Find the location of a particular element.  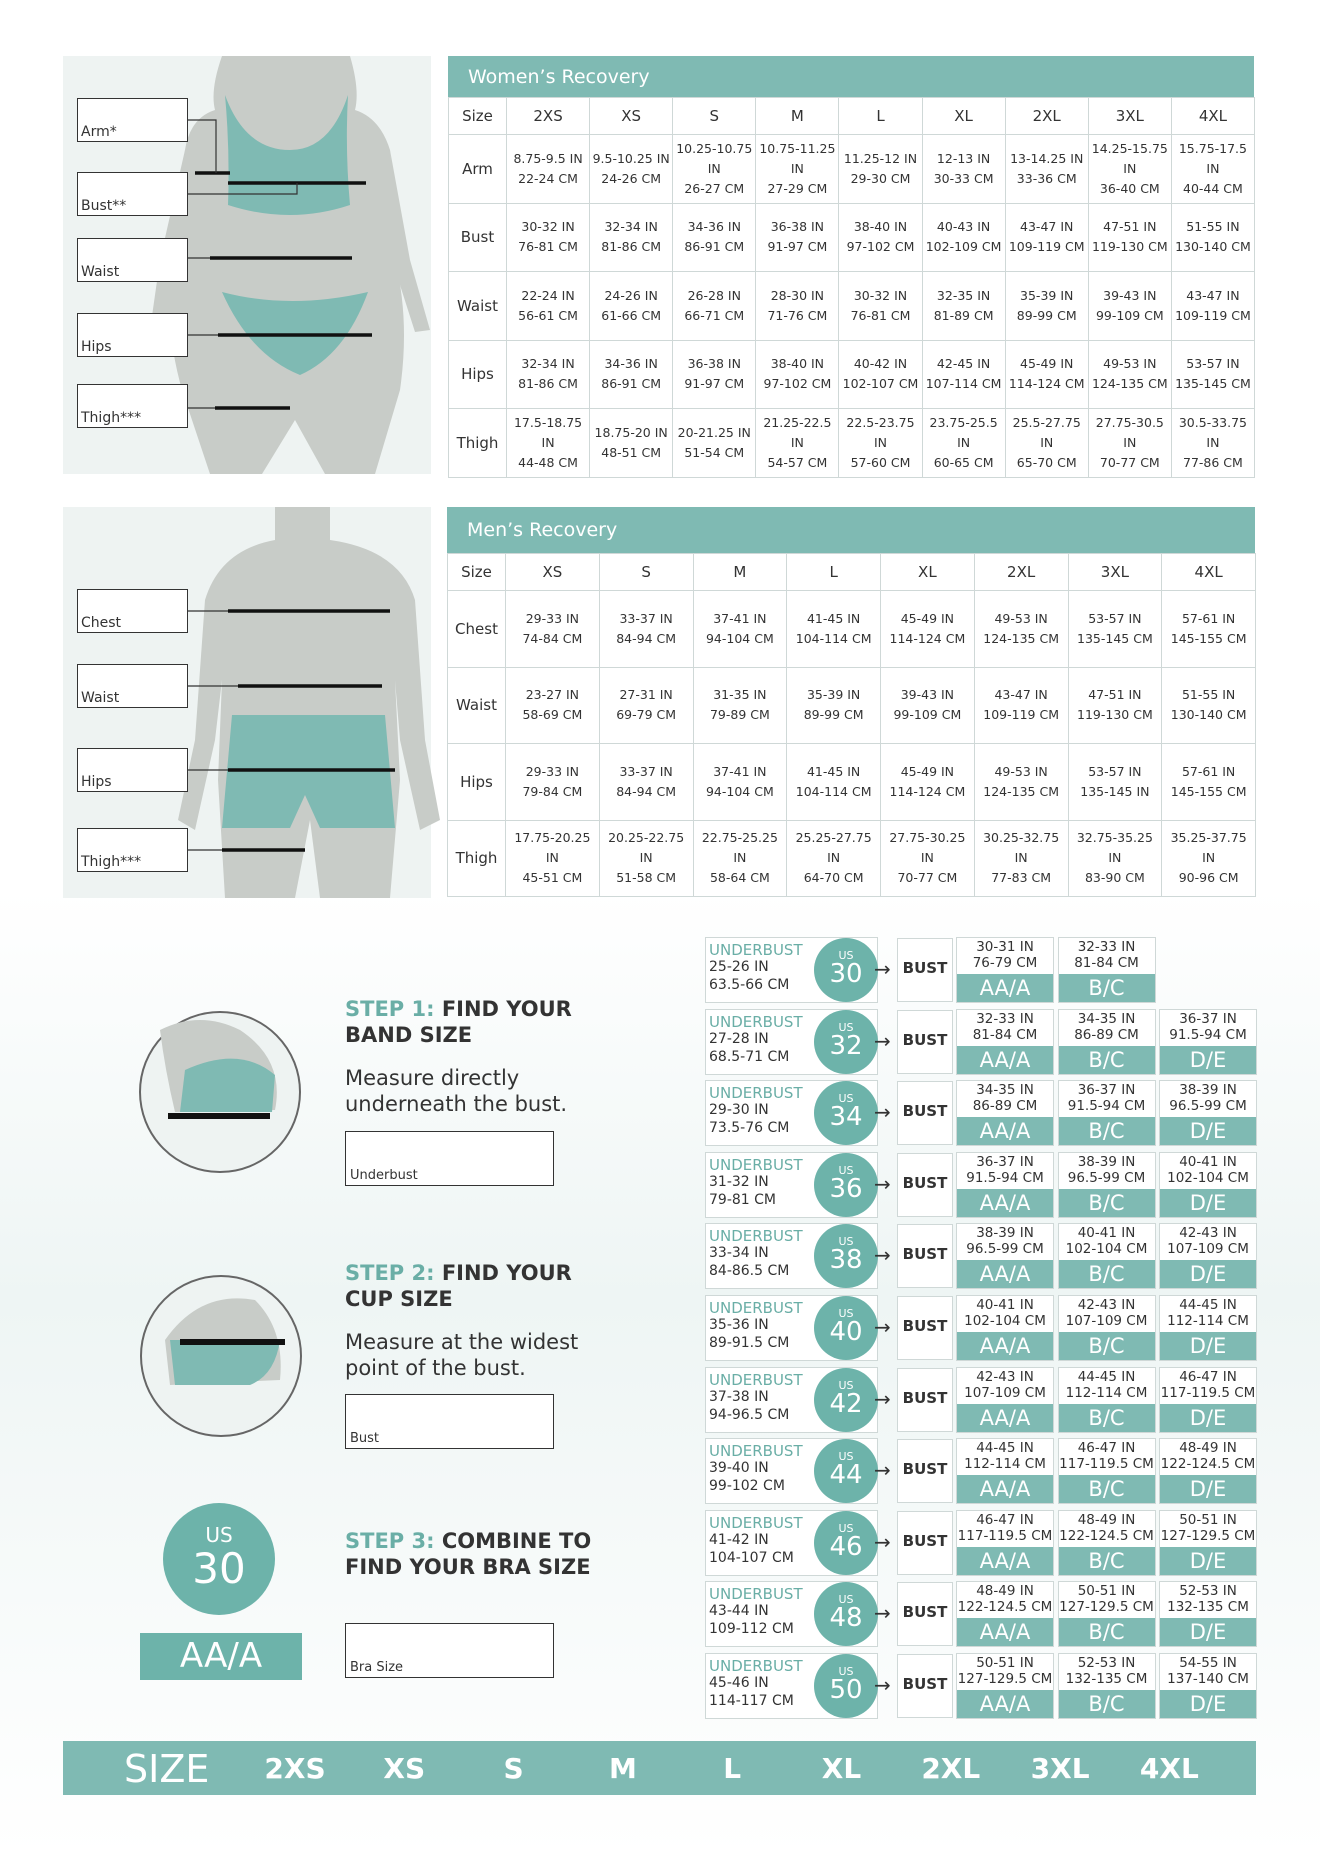

cup-in: 50-51 IN is located at coordinates (1005, 1663).